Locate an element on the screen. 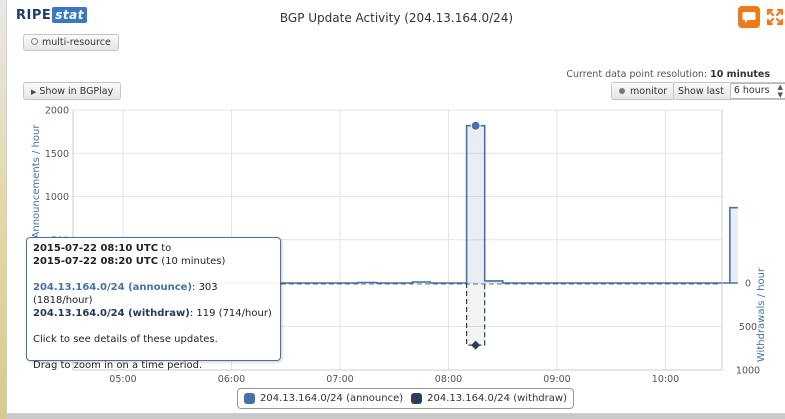 This screenshot has height=419, width=785. tooltip-drag-hint: Drag to zoom in on a time period. is located at coordinates (118, 365).